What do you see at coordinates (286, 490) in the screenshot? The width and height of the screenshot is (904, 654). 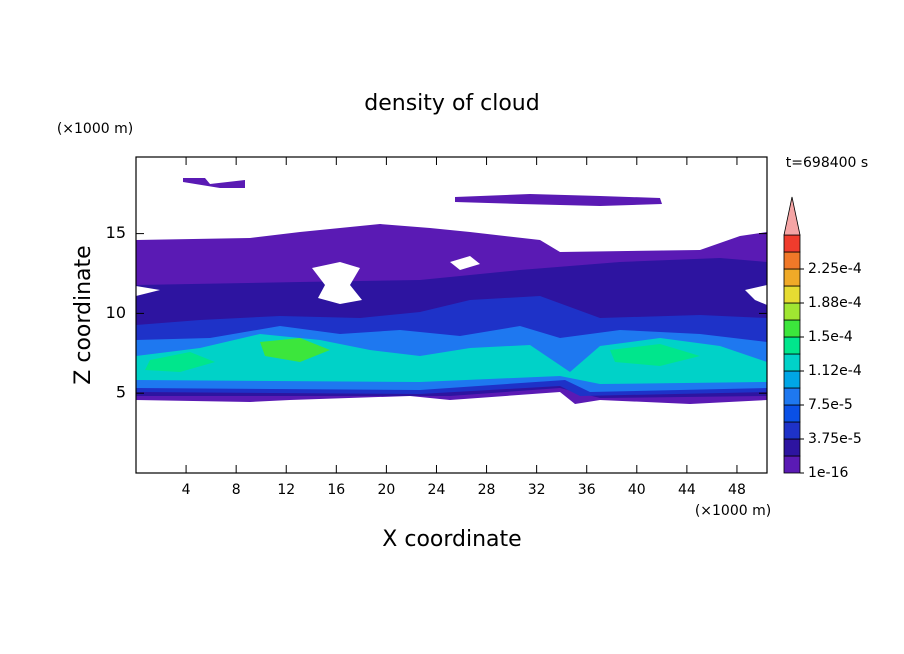 I see `x-tick-label: 12` at bounding box center [286, 490].